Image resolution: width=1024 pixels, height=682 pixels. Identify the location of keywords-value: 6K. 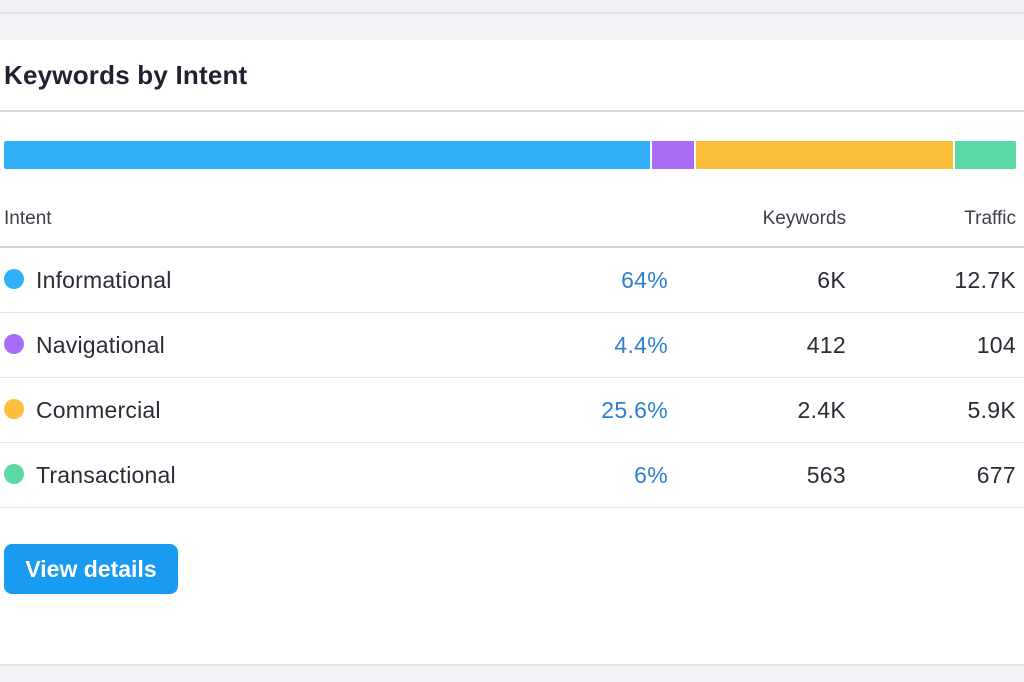
(831, 280).